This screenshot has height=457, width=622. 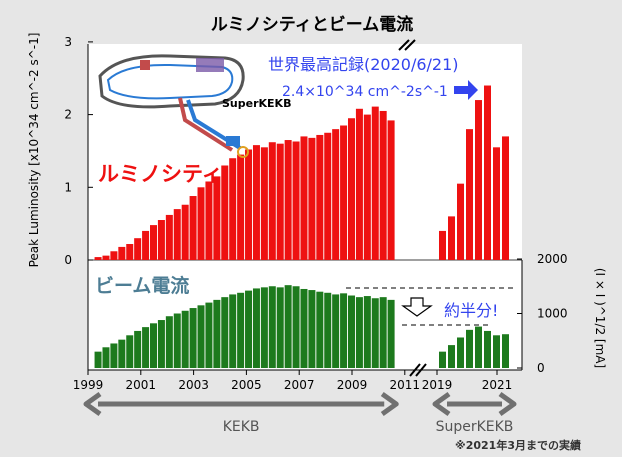 I want to click on luminosity-series-label: ルミノシティ, so click(x=160, y=174).